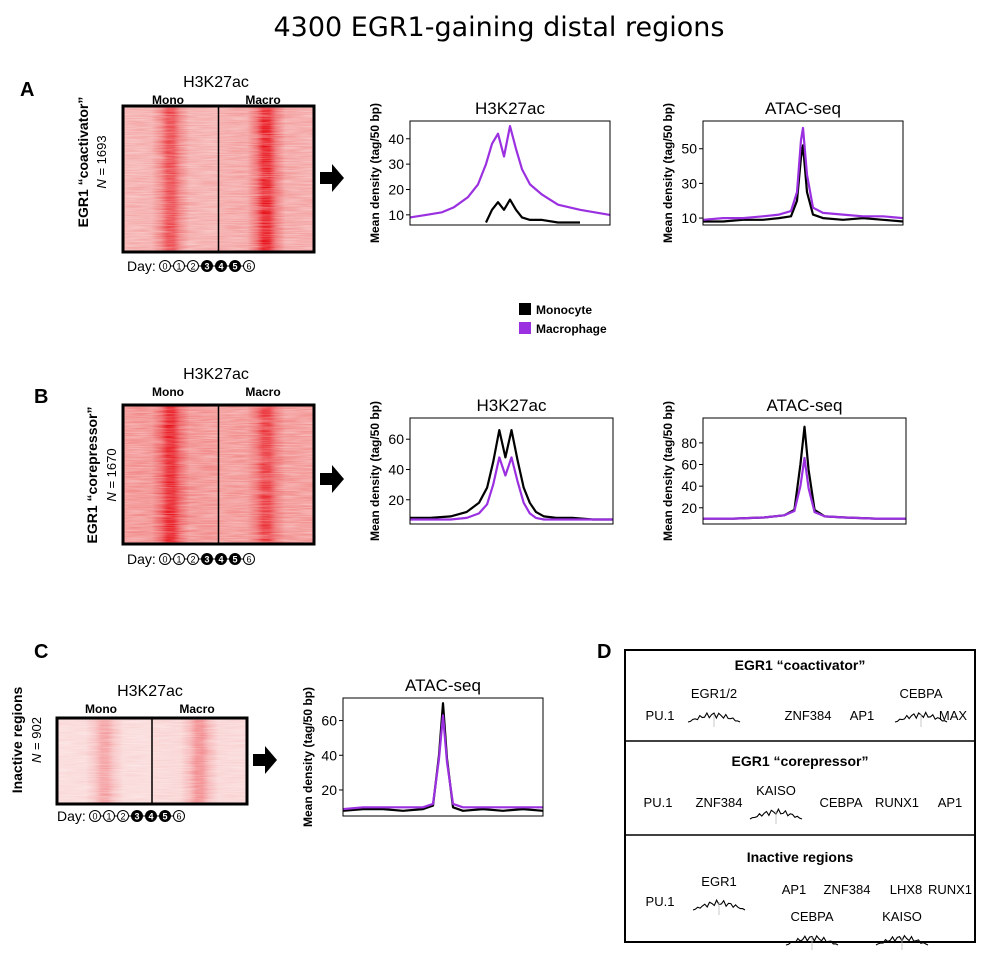 The image size is (998, 959). I want to click on figure-title: 4300 EGR1-gaining distal regions, so click(499, 27).